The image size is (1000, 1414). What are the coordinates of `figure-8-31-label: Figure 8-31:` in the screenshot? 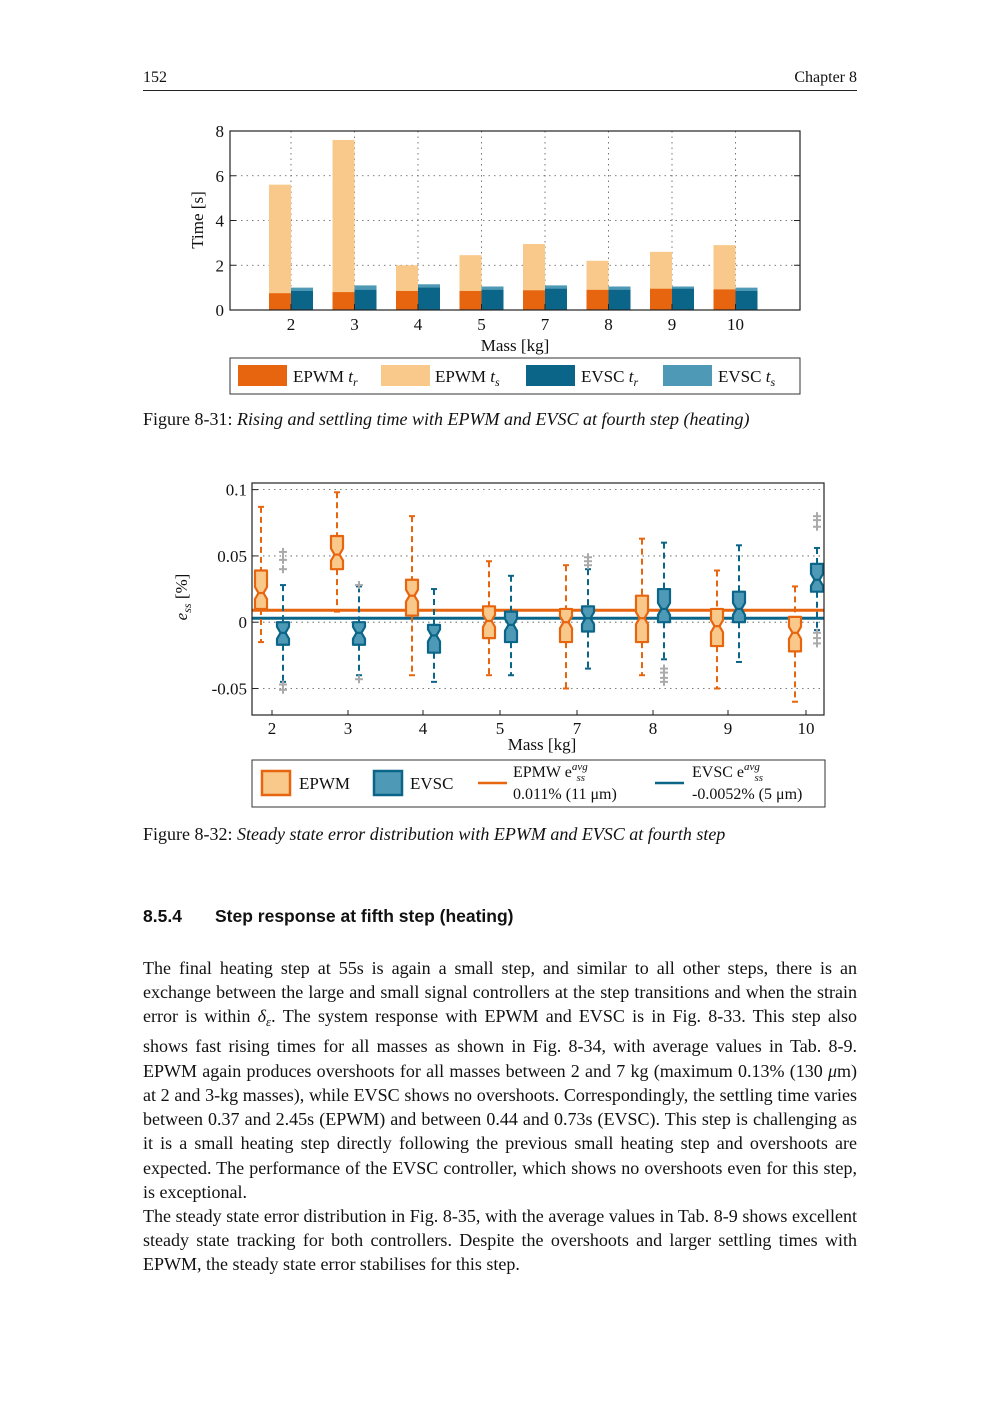 It's located at (188, 419).